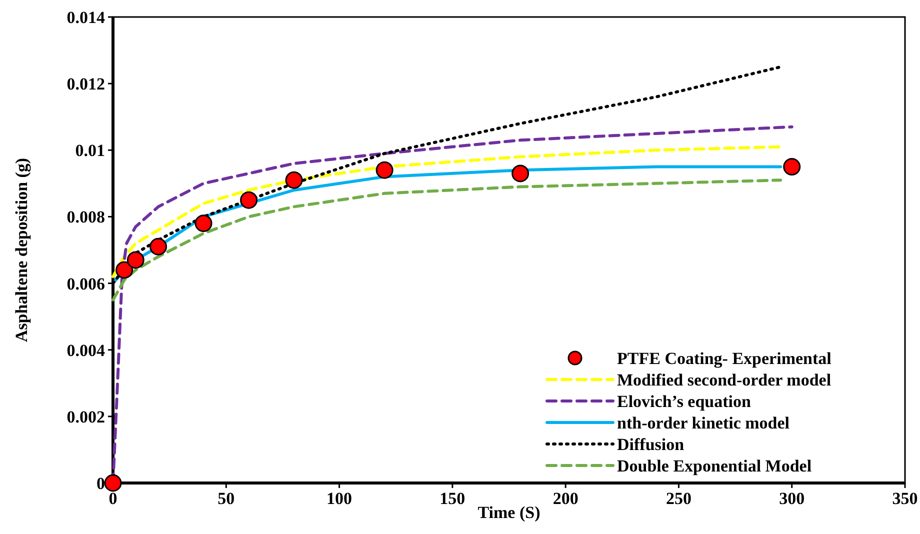 This screenshot has height=534, width=920. What do you see at coordinates (100, 483) in the screenshot?
I see `y-tick-label: 0` at bounding box center [100, 483].